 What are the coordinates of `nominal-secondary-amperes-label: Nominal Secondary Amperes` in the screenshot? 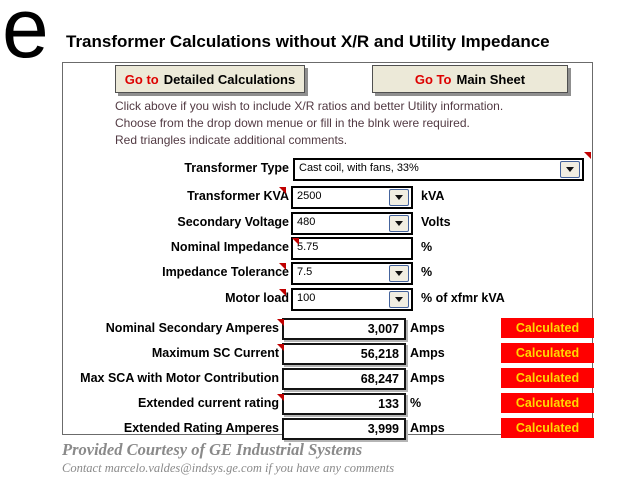 It's located at (192, 328).